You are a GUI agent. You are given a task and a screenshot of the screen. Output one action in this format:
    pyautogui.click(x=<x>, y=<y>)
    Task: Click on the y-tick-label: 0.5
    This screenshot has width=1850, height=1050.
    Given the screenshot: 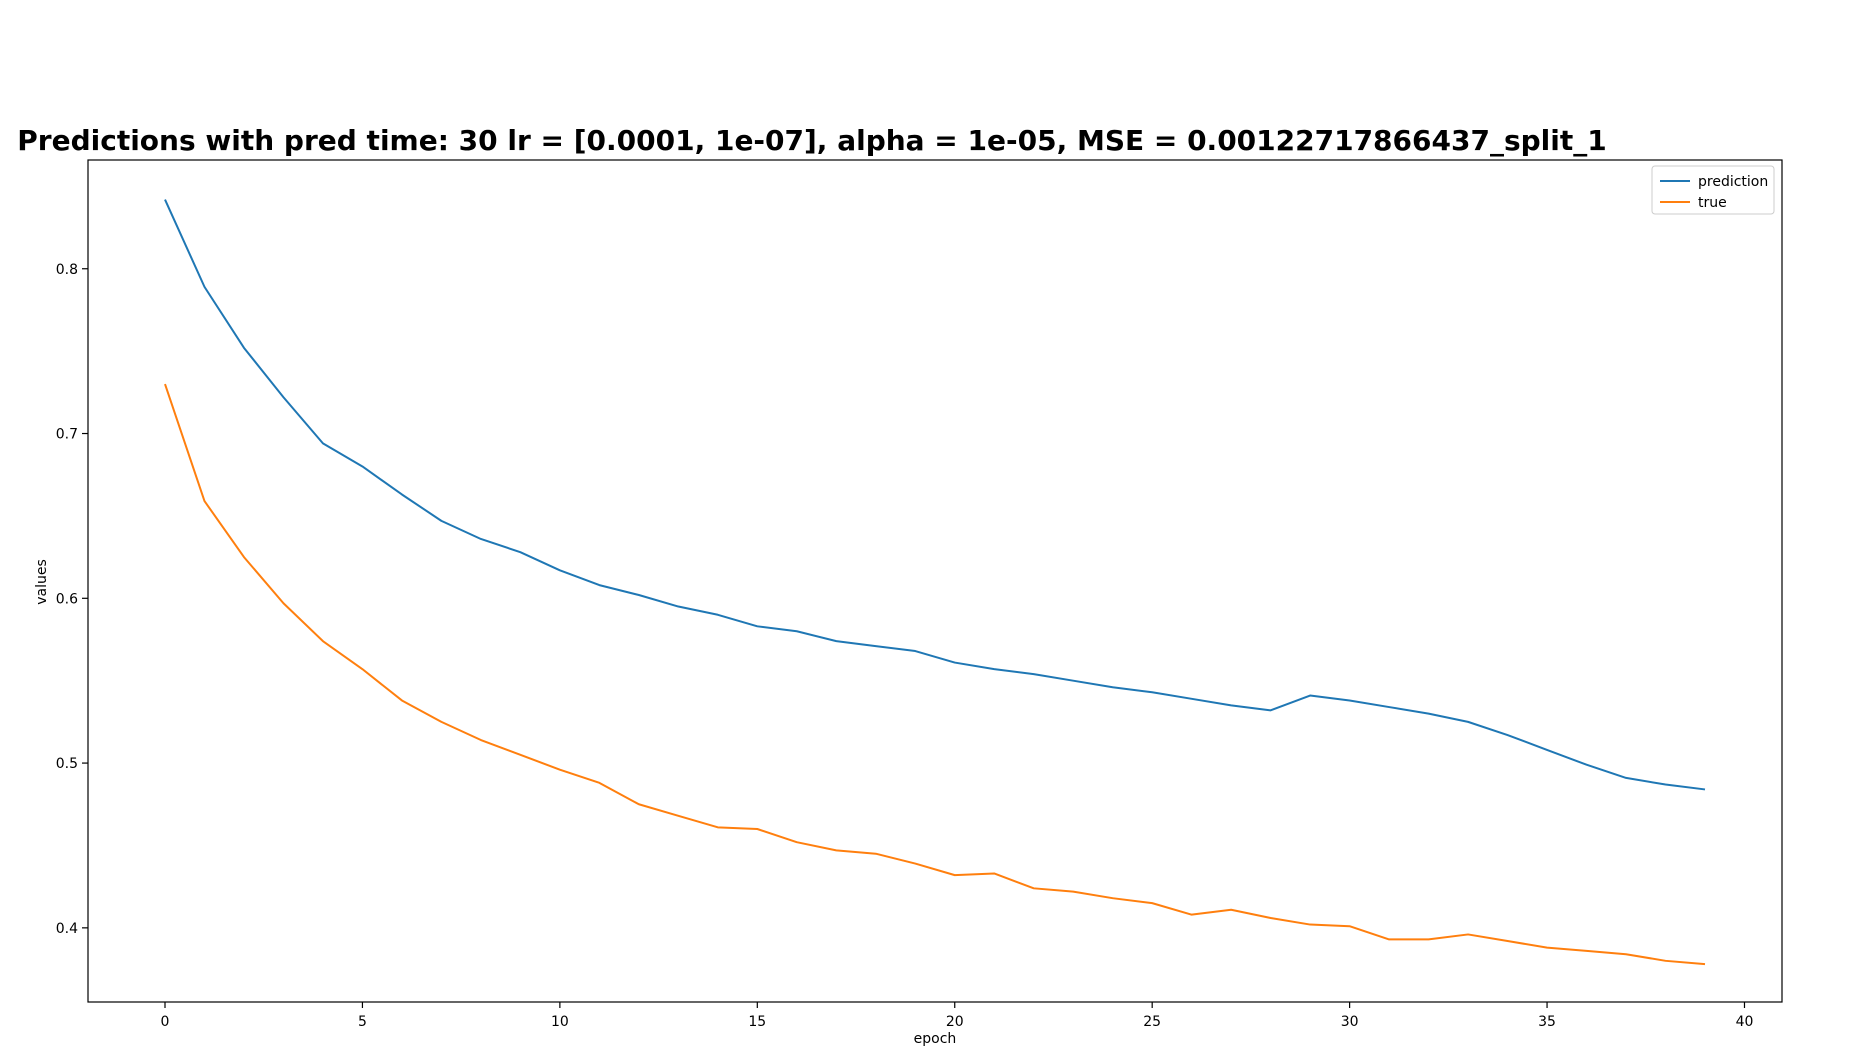 What is the action you would take?
    pyautogui.click(x=67, y=764)
    